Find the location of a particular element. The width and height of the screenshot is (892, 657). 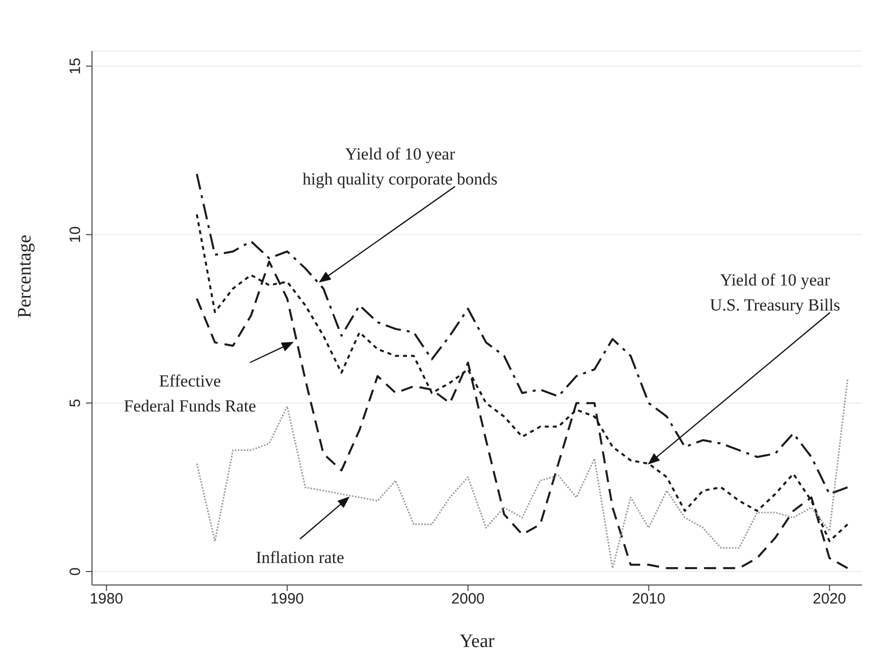

y-tick-label: 5 is located at coordinates (75, 403).